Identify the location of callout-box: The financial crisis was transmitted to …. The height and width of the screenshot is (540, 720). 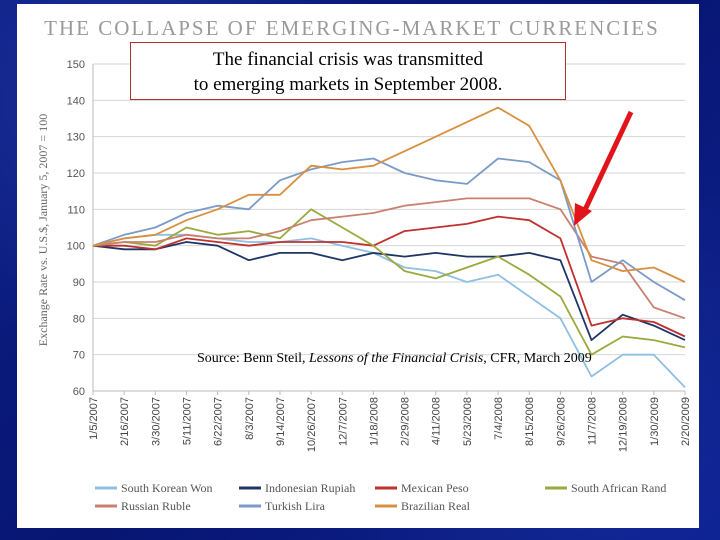
(348, 71).